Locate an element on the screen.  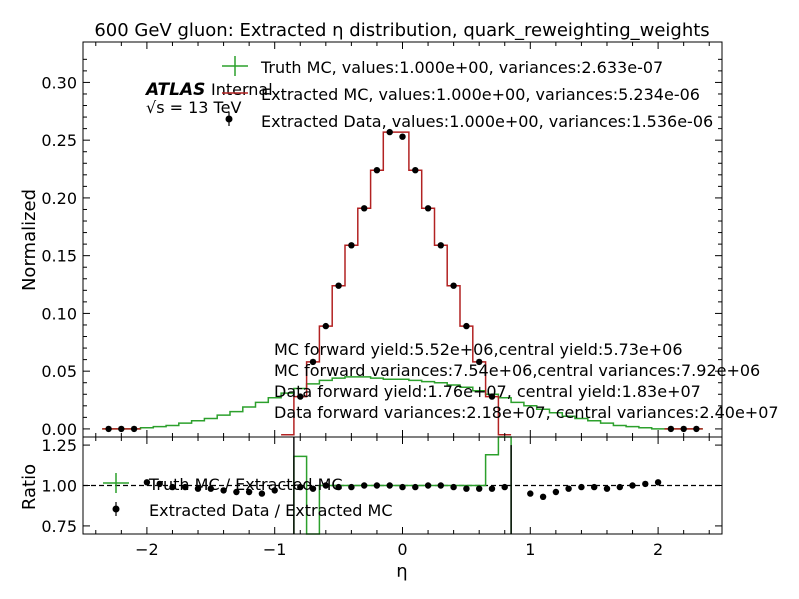
y-tick-label-main: 0.10 is located at coordinates (59, 313).